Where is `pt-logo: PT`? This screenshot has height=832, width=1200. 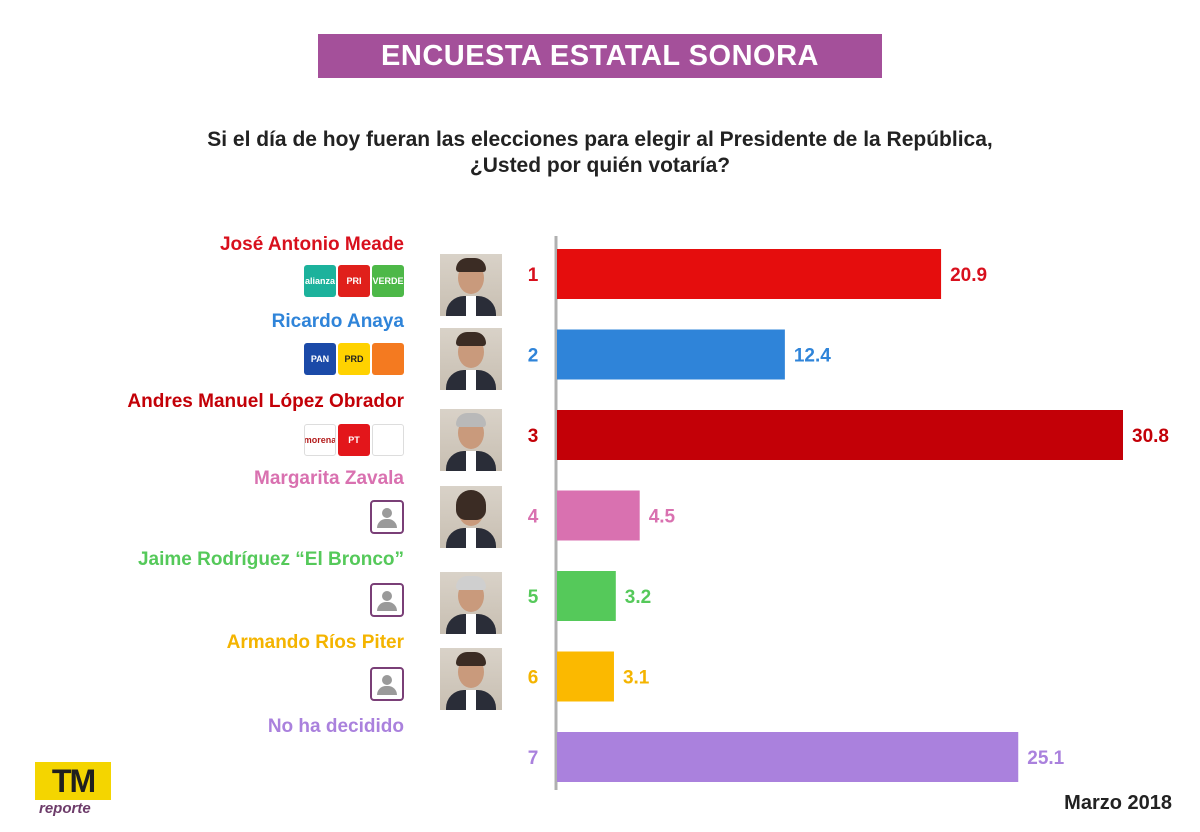
pt-logo: PT is located at coordinates (354, 440).